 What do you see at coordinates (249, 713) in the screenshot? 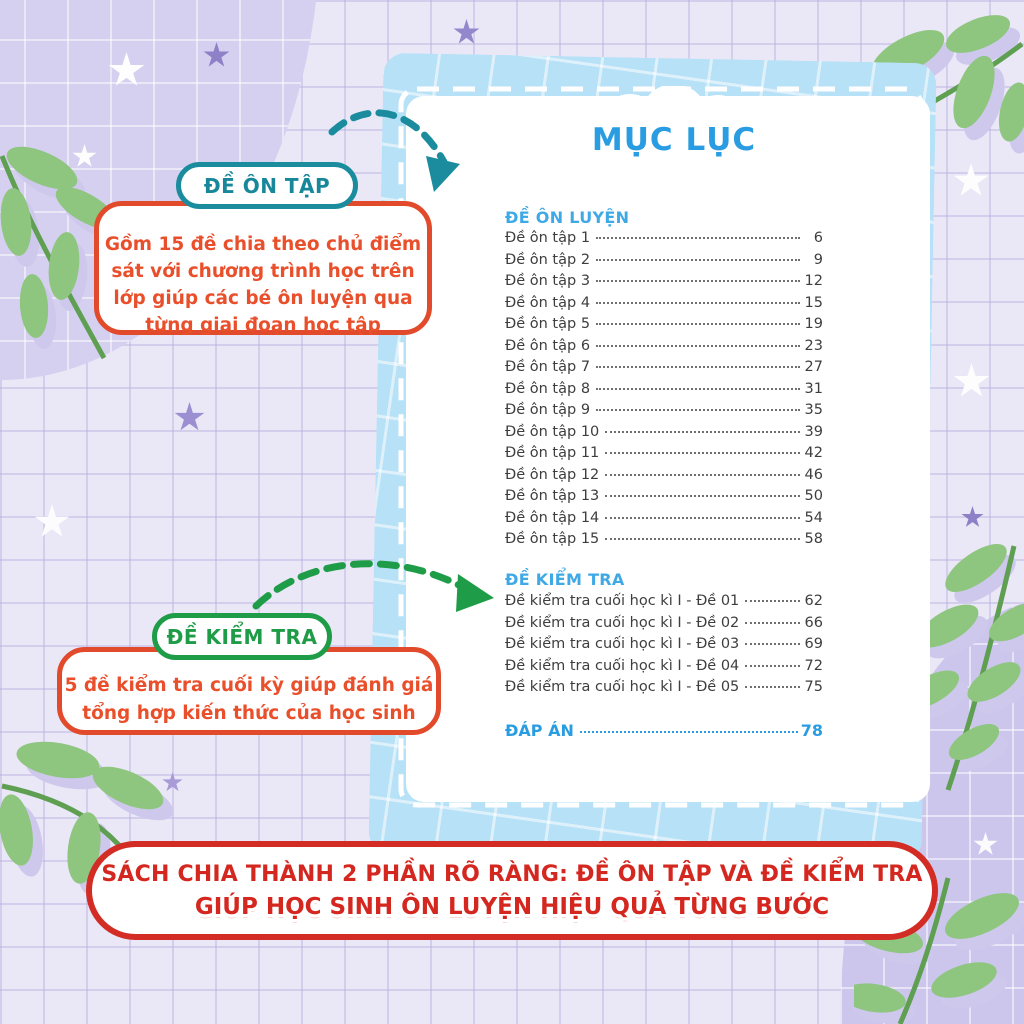
I see `callout-kiem-tra-line: tổng hợp kiến thức của học sinh` at bounding box center [249, 713].